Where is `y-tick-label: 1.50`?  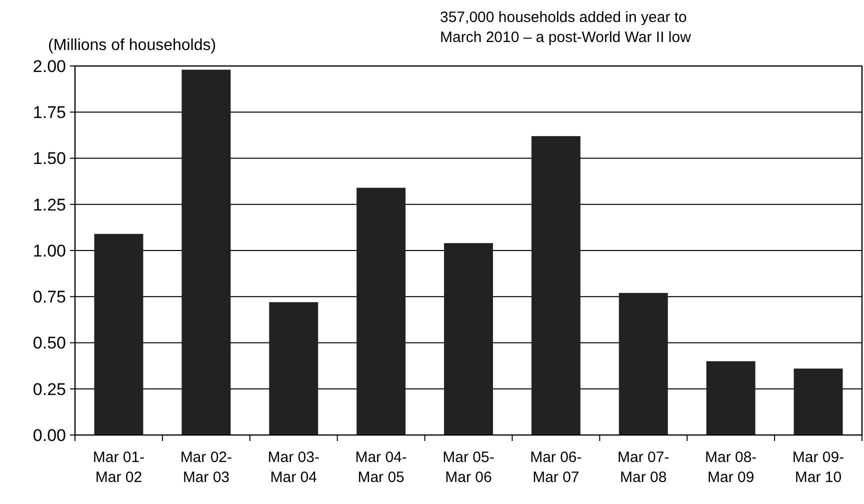 y-tick-label: 1.50 is located at coordinates (49, 158).